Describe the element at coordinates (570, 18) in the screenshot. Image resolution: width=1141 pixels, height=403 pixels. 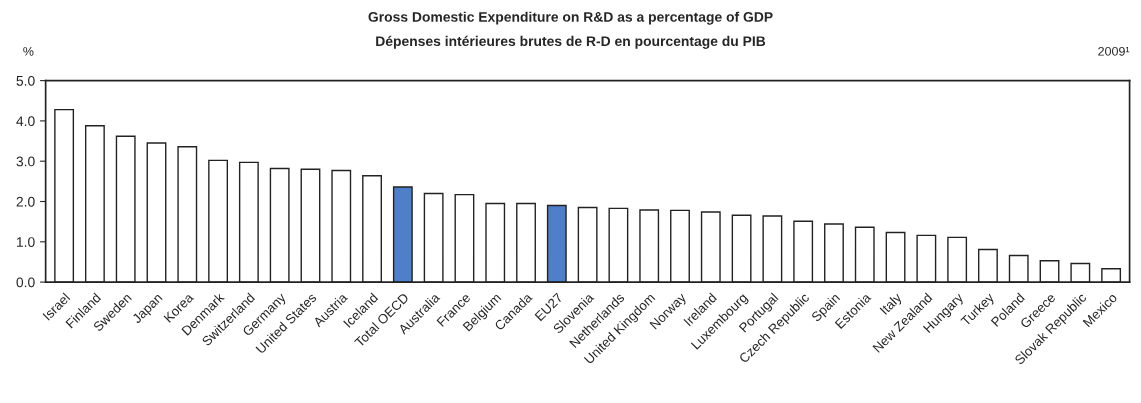
I see `chart-title: Gross Domestic Expenditure on R&D as a percentage of GDP` at that location.